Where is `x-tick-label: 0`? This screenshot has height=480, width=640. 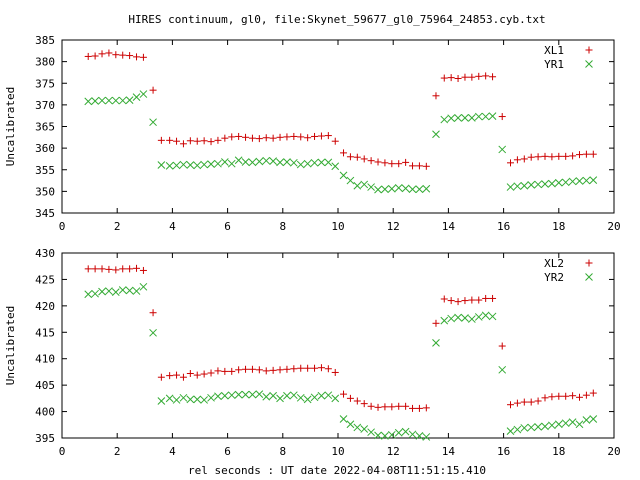 x-tick-label: 0 is located at coordinates (62, 451).